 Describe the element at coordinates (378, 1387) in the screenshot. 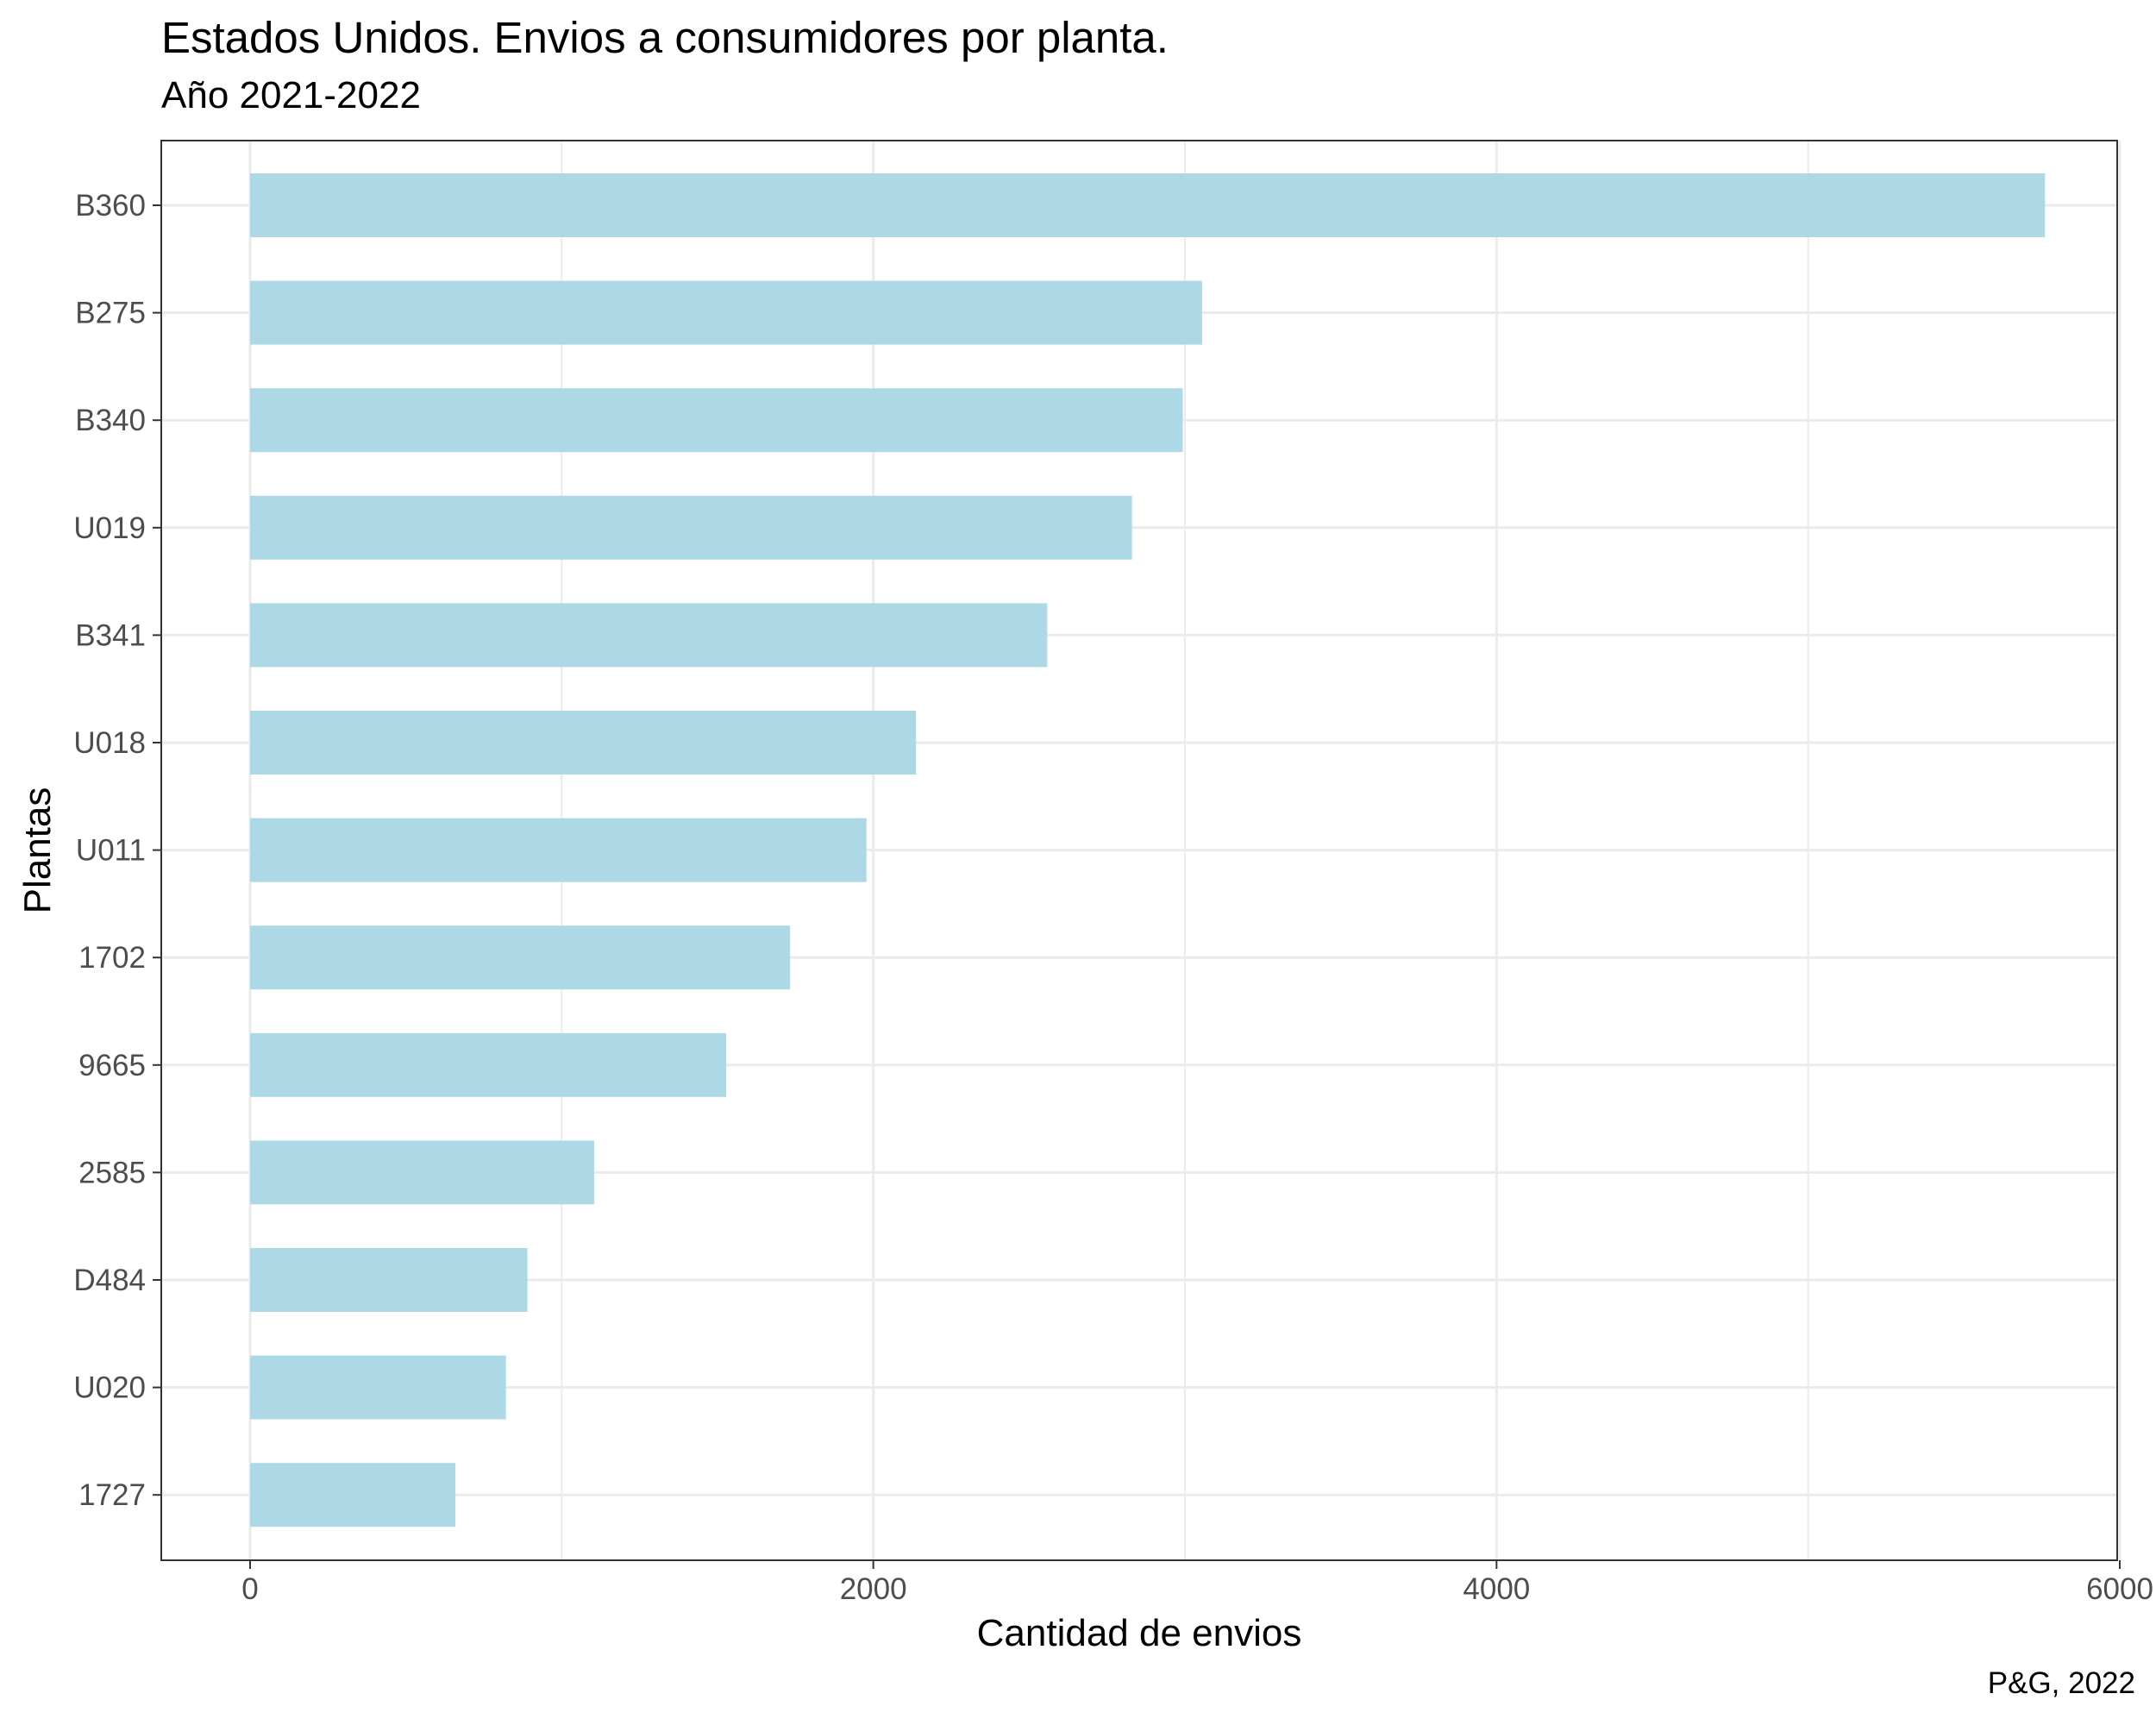

I see `bar-u020` at that location.